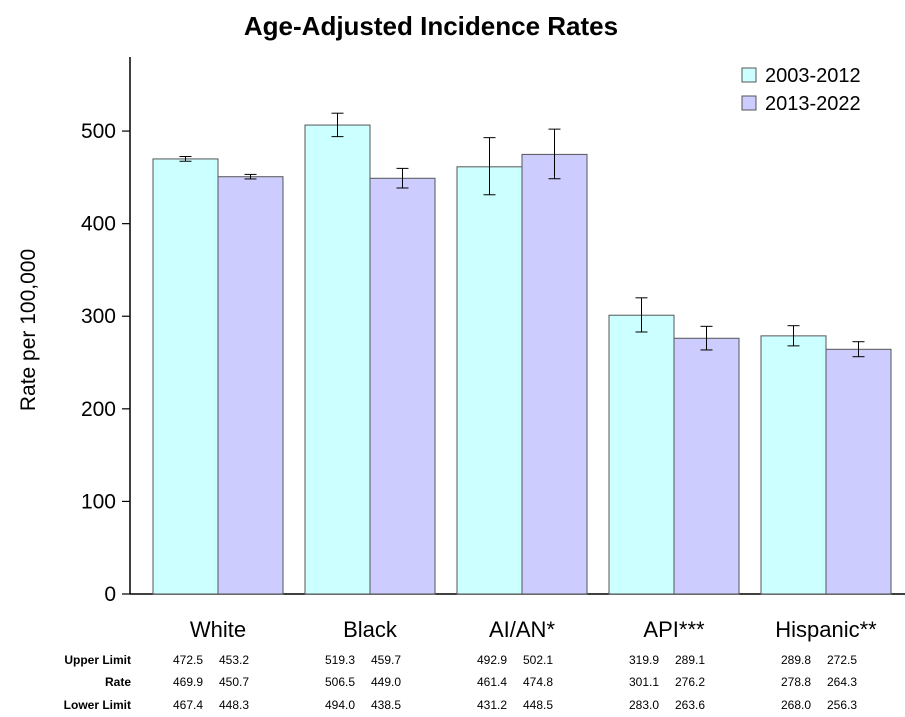  Describe the element at coordinates (522, 629) in the screenshot. I see `x-tick-label: AI/AN*` at that location.